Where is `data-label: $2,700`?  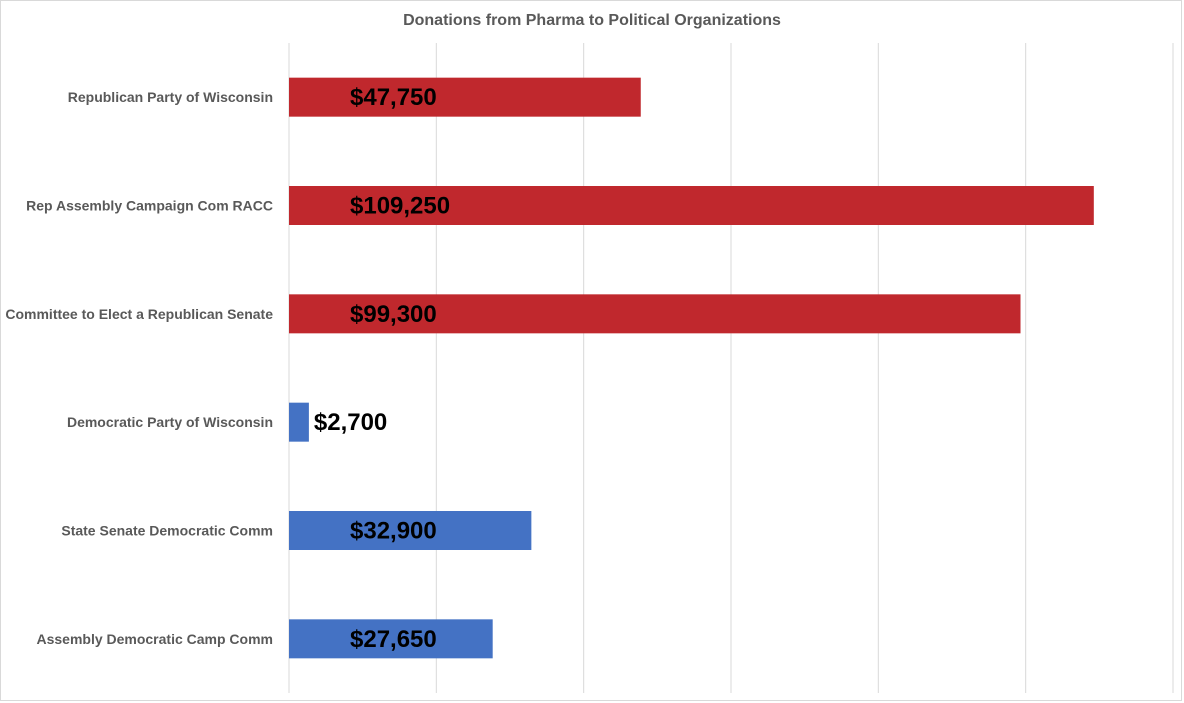 data-label: $2,700 is located at coordinates (350, 422).